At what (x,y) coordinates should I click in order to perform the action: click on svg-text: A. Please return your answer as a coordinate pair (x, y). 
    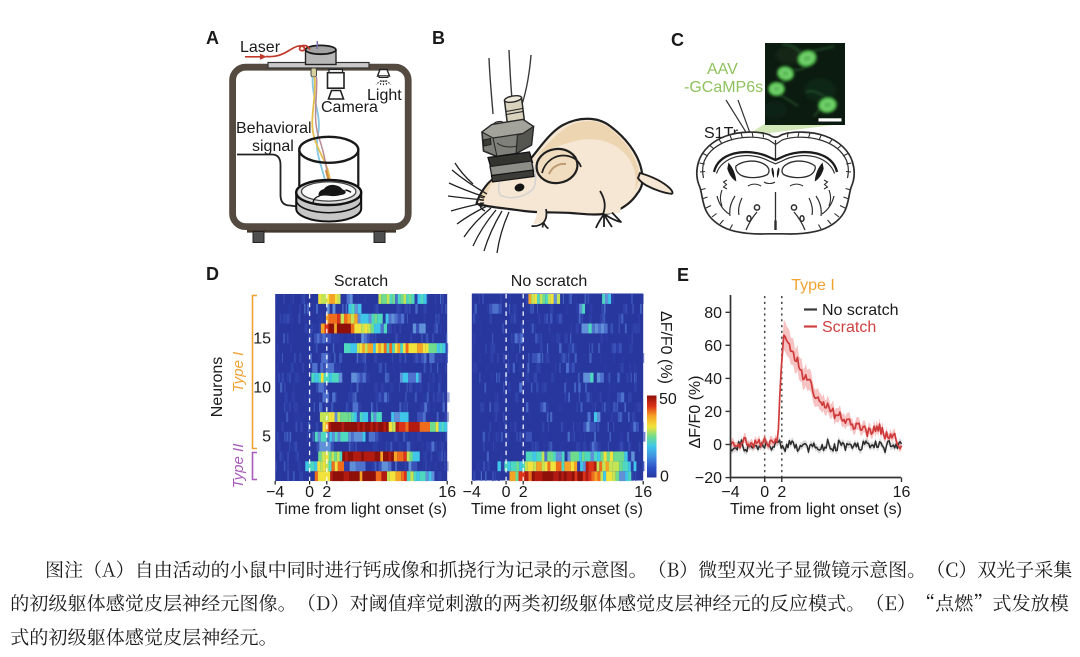
    Looking at the image, I should click on (212, 38).